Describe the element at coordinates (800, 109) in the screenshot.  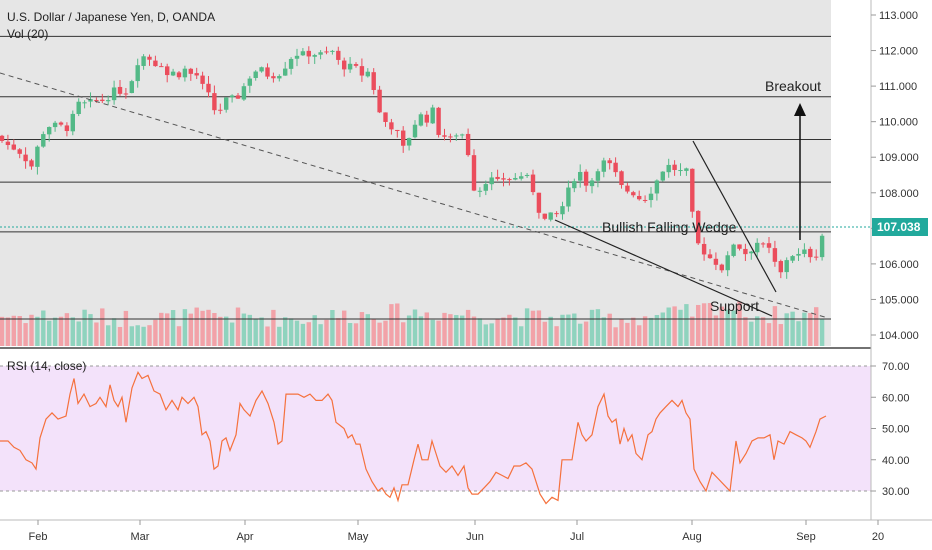
I see `breakout-arrow-head` at that location.